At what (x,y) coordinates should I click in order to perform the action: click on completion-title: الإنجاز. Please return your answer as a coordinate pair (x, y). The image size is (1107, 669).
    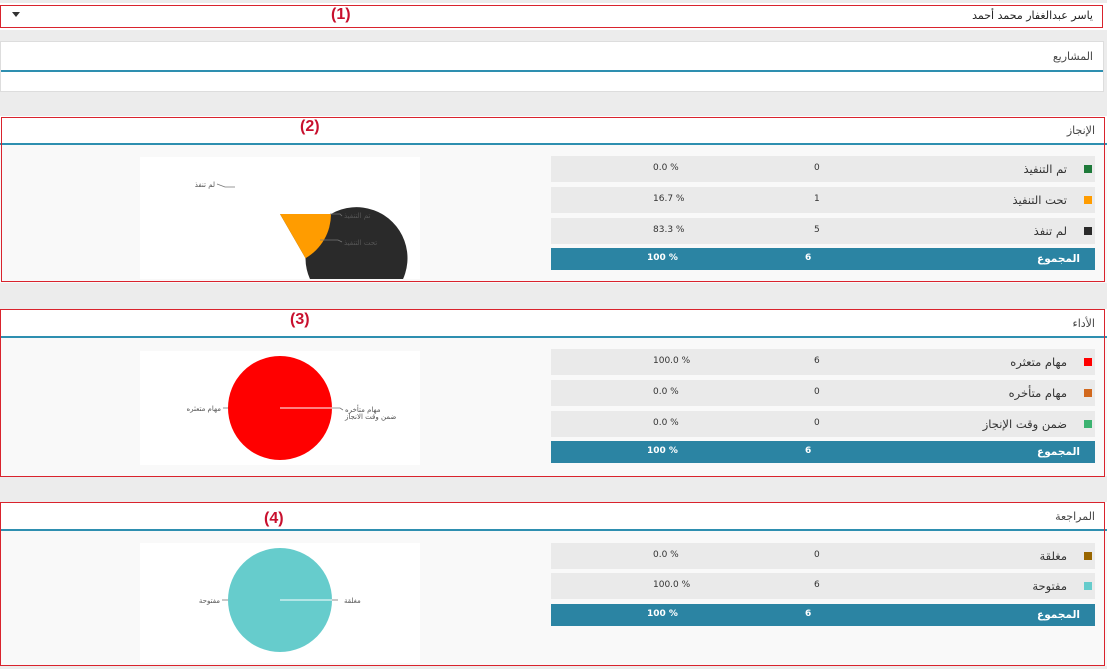
    Looking at the image, I should click on (1080, 130).